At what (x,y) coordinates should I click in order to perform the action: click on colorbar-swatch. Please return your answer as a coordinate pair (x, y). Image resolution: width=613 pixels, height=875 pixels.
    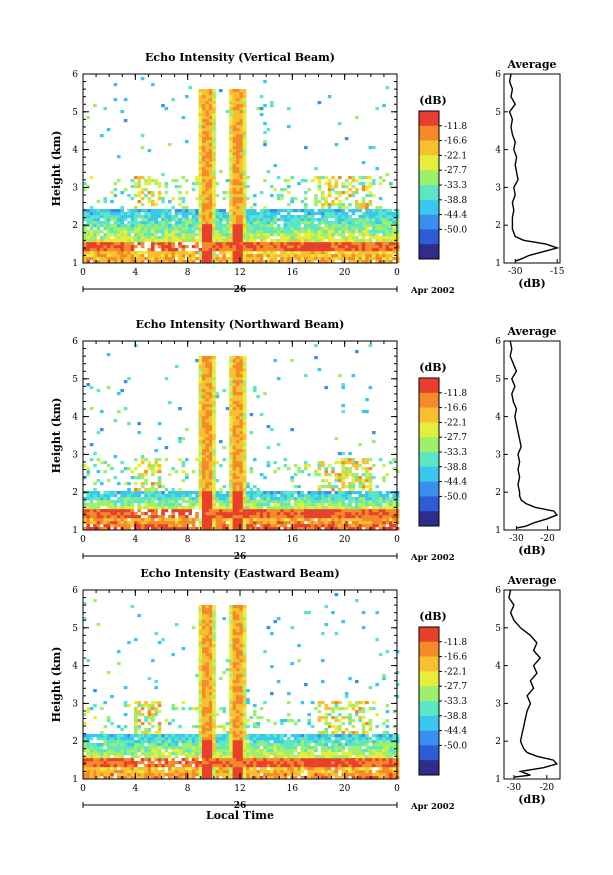
    Looking at the image, I should click on (429, 519).